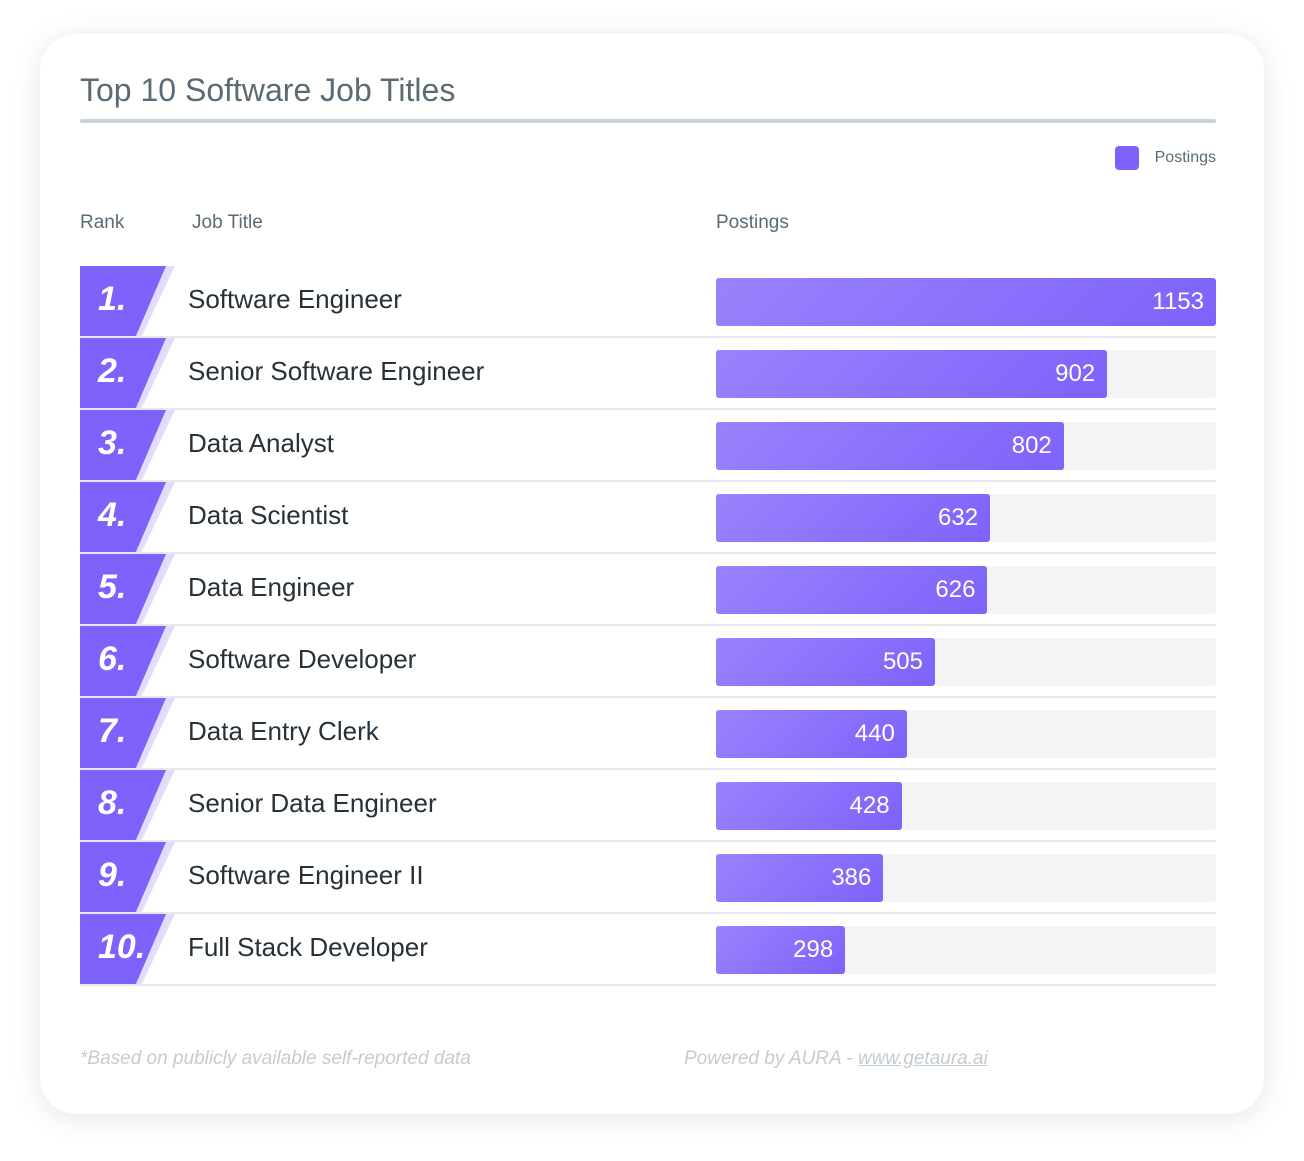 Image resolution: width=1304 pixels, height=1161 pixels. I want to click on job-title: Data Engineer, so click(271, 587).